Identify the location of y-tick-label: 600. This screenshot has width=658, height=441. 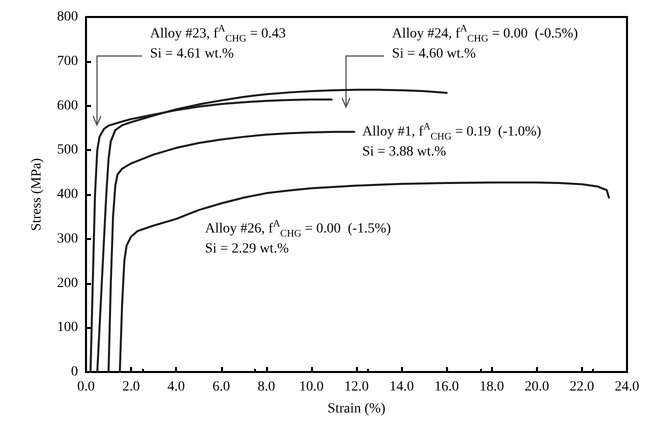
(67, 106).